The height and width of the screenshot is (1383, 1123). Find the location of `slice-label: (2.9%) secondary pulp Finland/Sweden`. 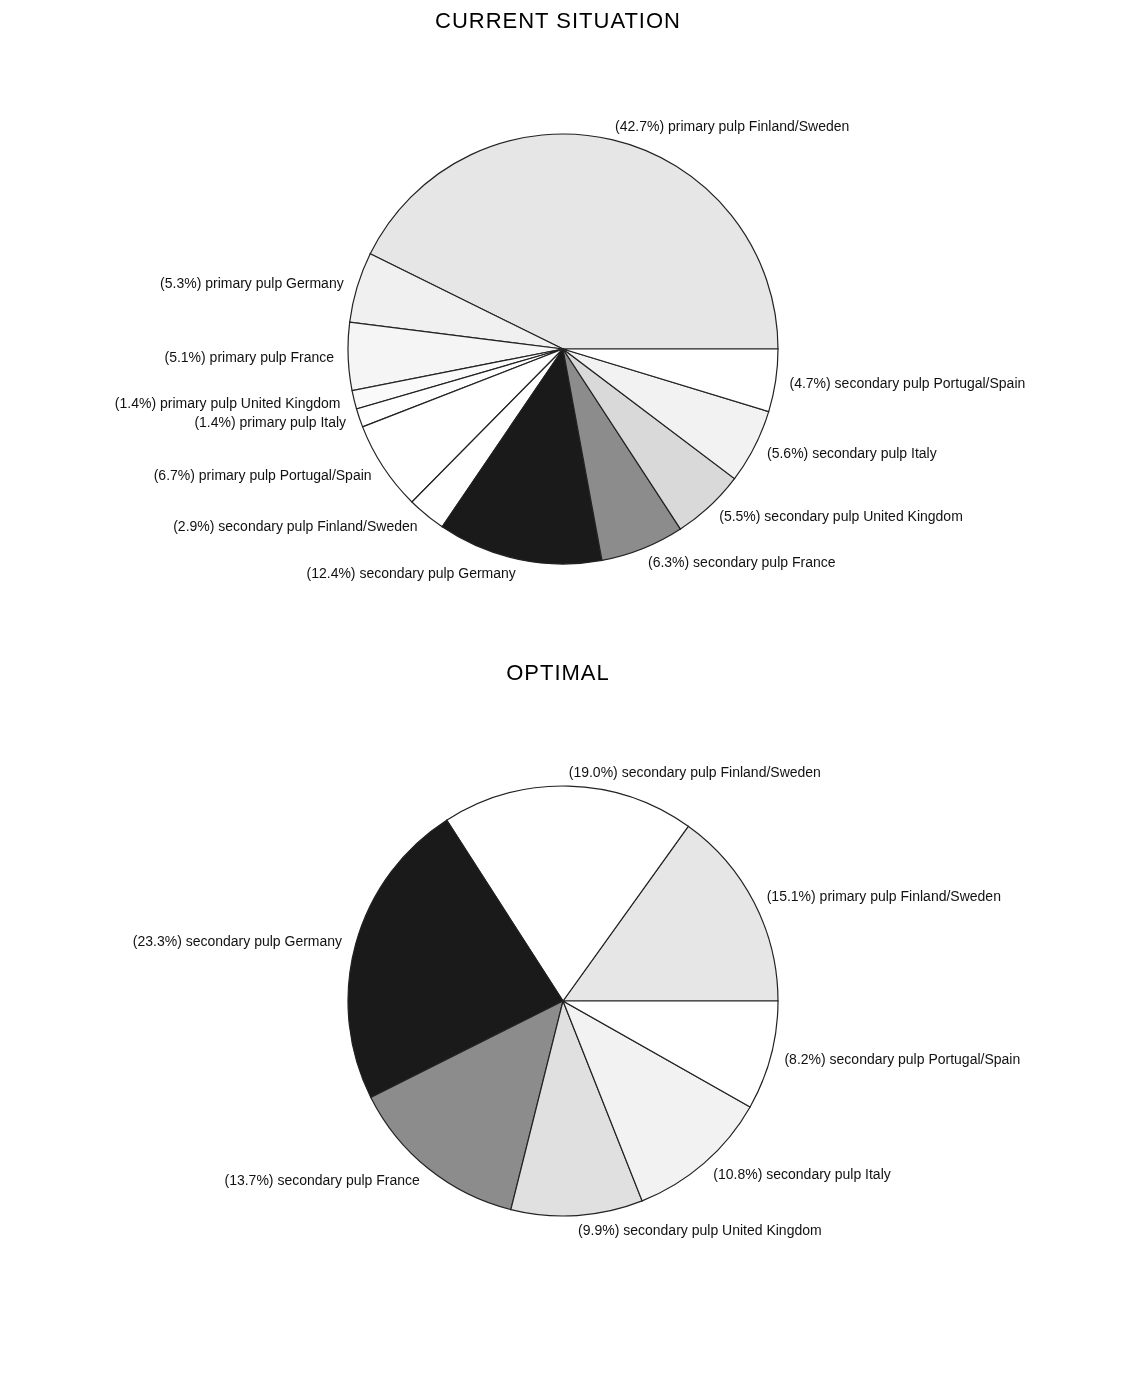

slice-label: (2.9%) secondary pulp Finland/Sweden is located at coordinates (295, 525).